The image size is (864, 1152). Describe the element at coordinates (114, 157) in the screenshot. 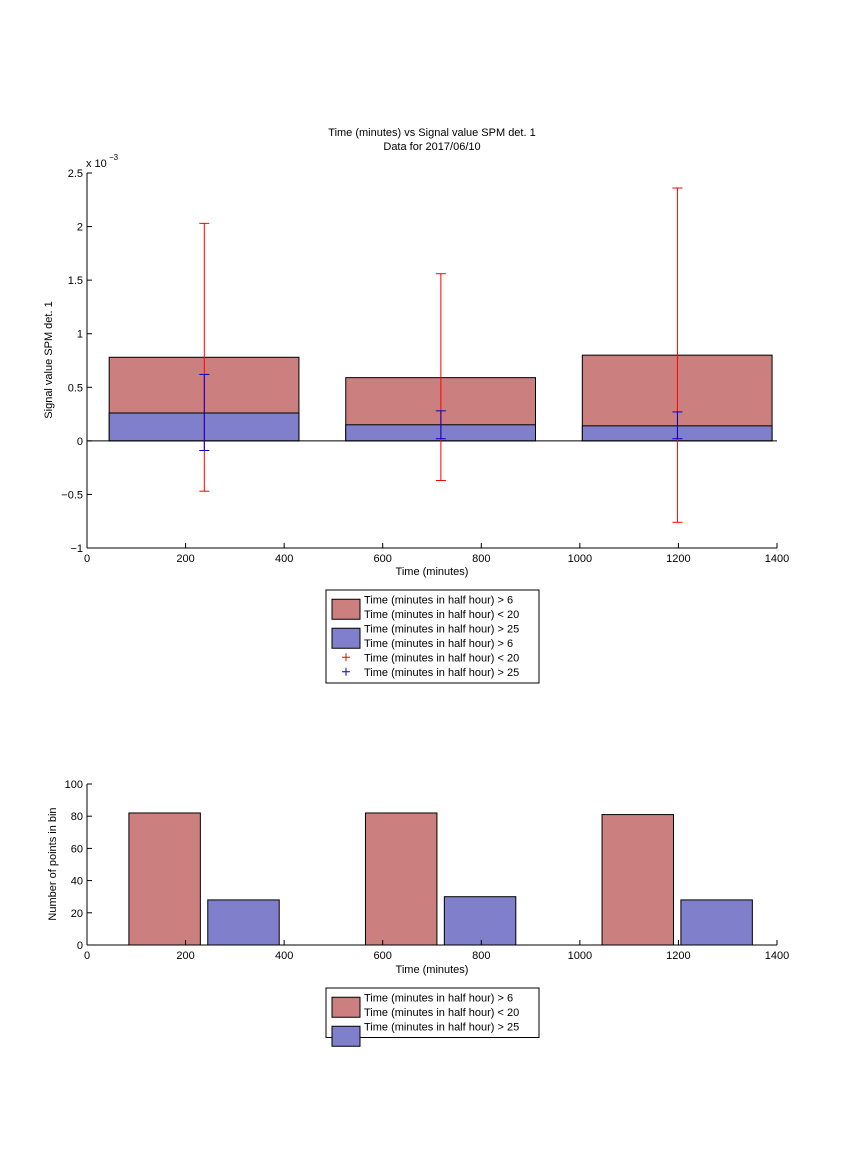

I see `svg-text: −3` at that location.